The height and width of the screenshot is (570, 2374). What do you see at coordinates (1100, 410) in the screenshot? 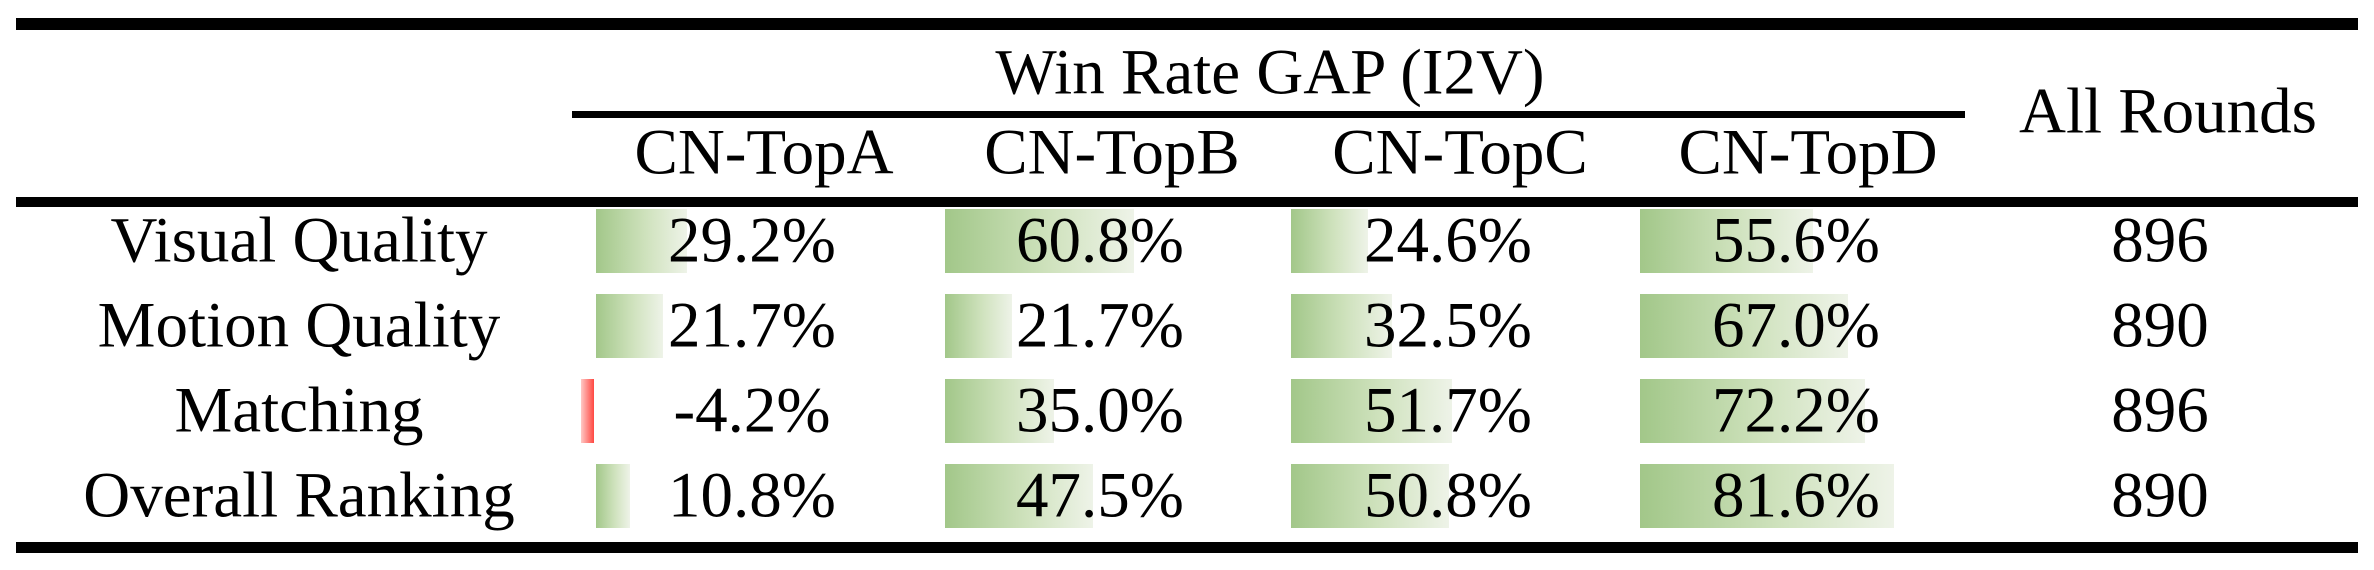
I see `win-rate-value: 35.0%` at bounding box center [1100, 410].